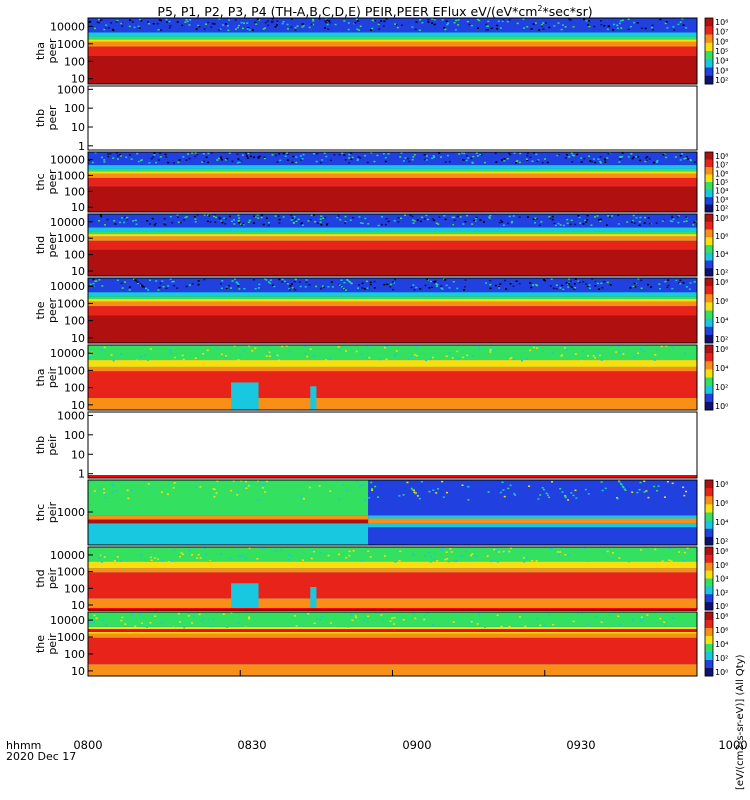 This screenshot has height=800, width=750. What do you see at coordinates (67, 353) in the screenshot?
I see `ytick-label: 10000` at bounding box center [67, 353].